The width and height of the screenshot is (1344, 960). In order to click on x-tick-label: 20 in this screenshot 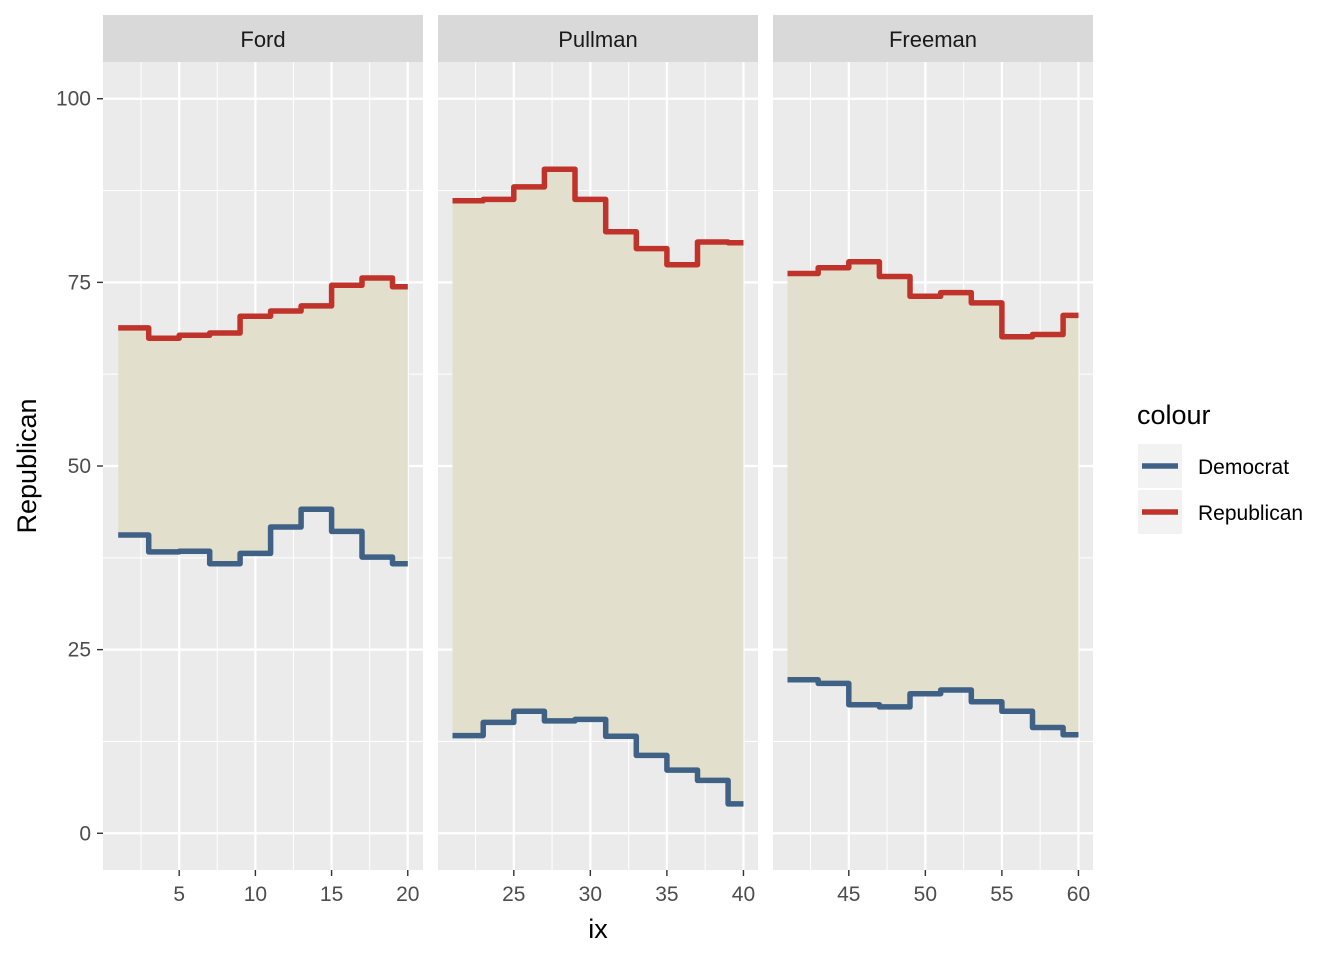, I will do `click(407, 894)`.